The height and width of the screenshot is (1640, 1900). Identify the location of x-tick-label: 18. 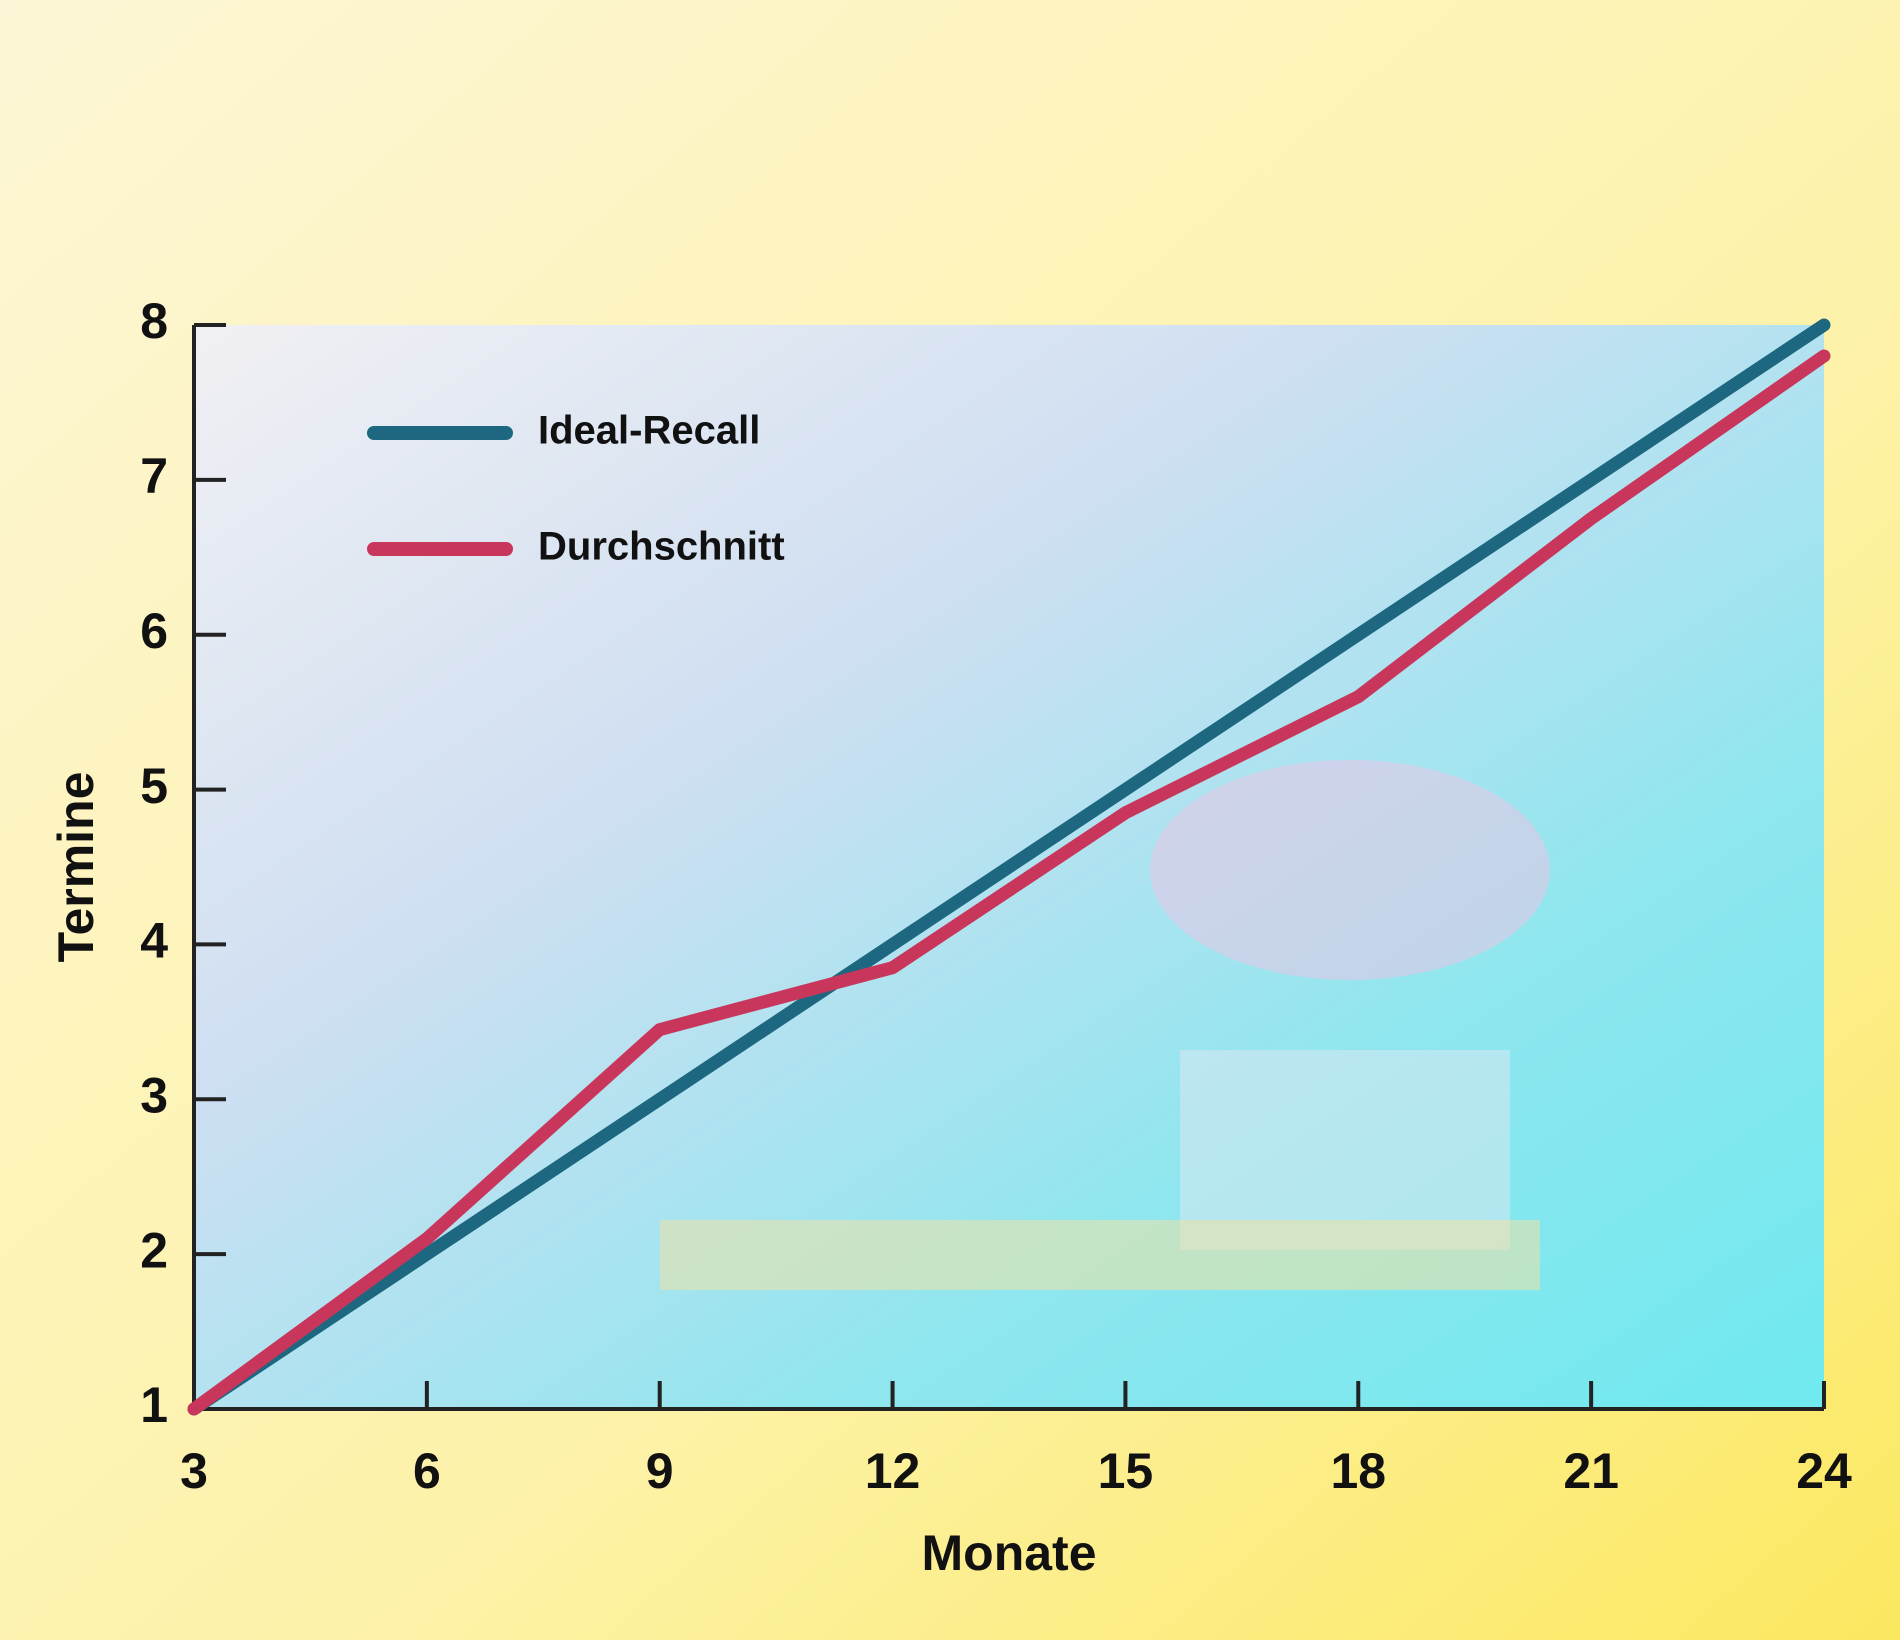
(1358, 1471).